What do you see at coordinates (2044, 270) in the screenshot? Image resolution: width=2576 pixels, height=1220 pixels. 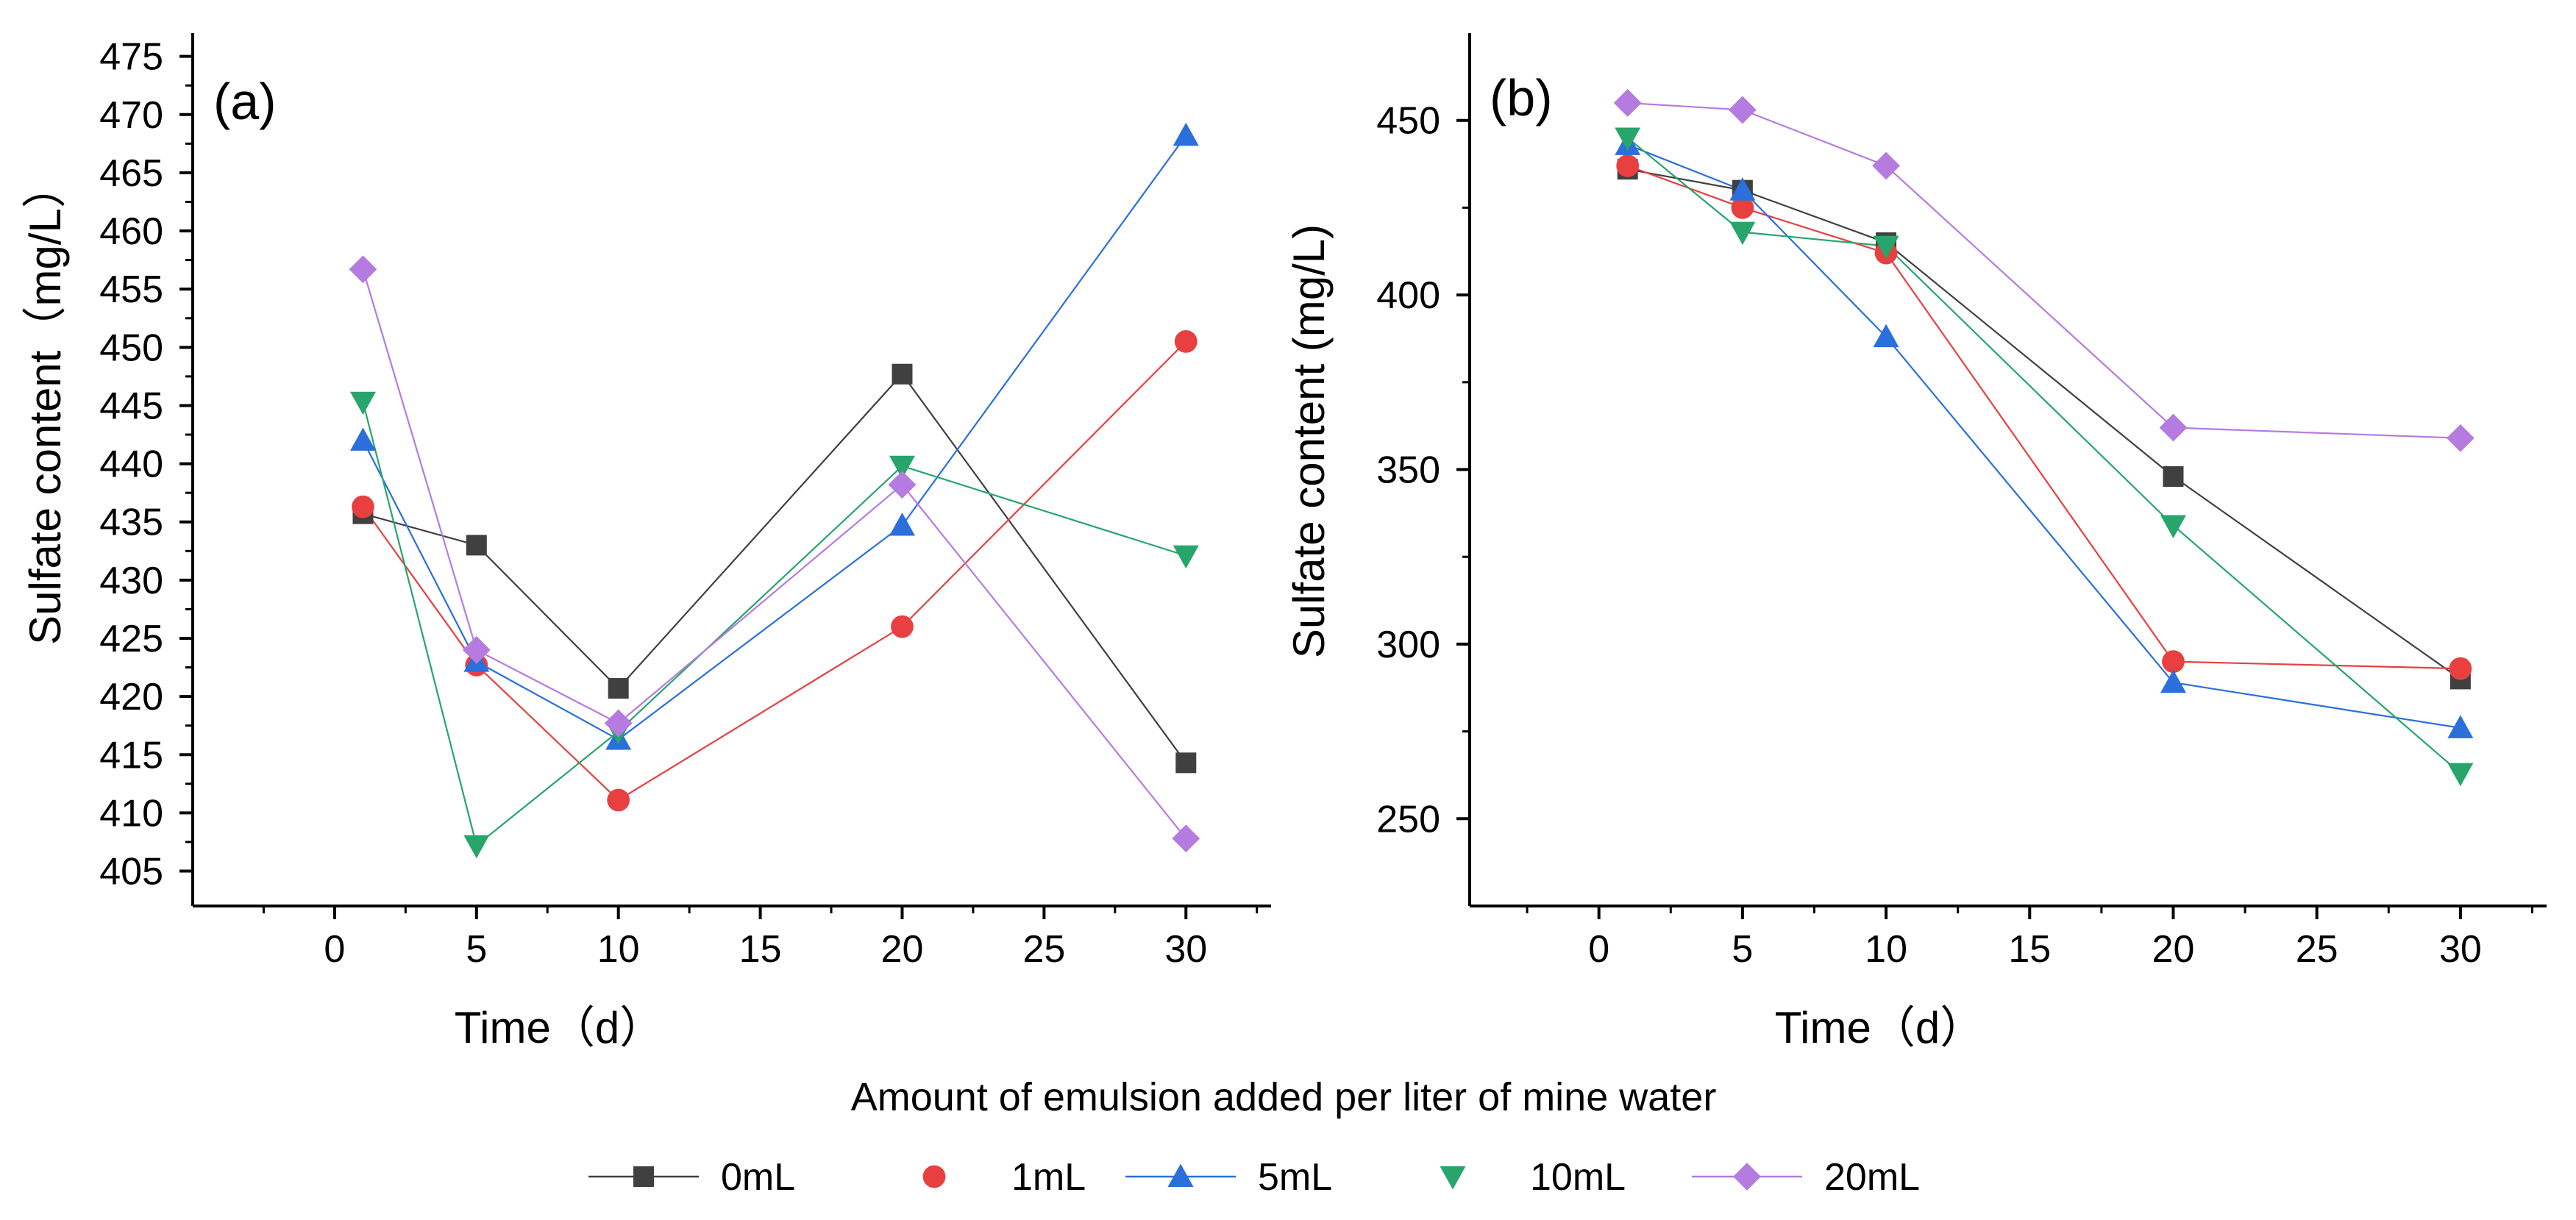 I see `panel-b-series-line-20mL` at bounding box center [2044, 270].